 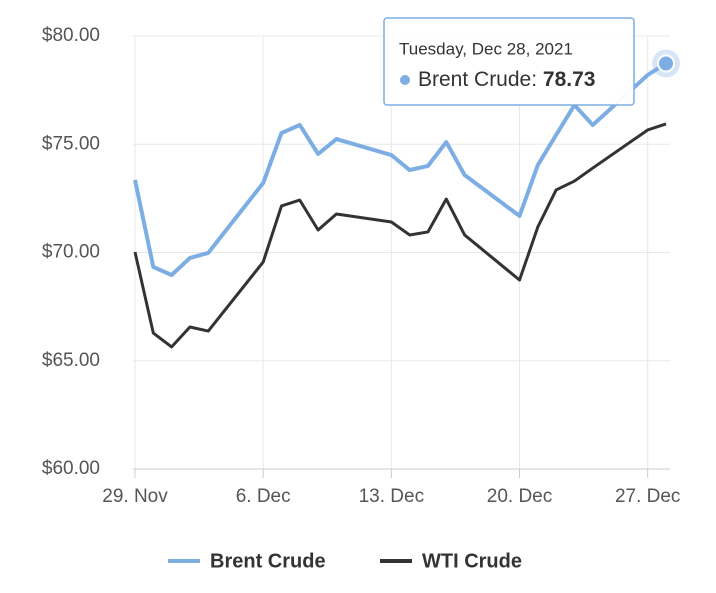 I want to click on legend: Brent Crude WTI Crude, so click(x=345, y=561).